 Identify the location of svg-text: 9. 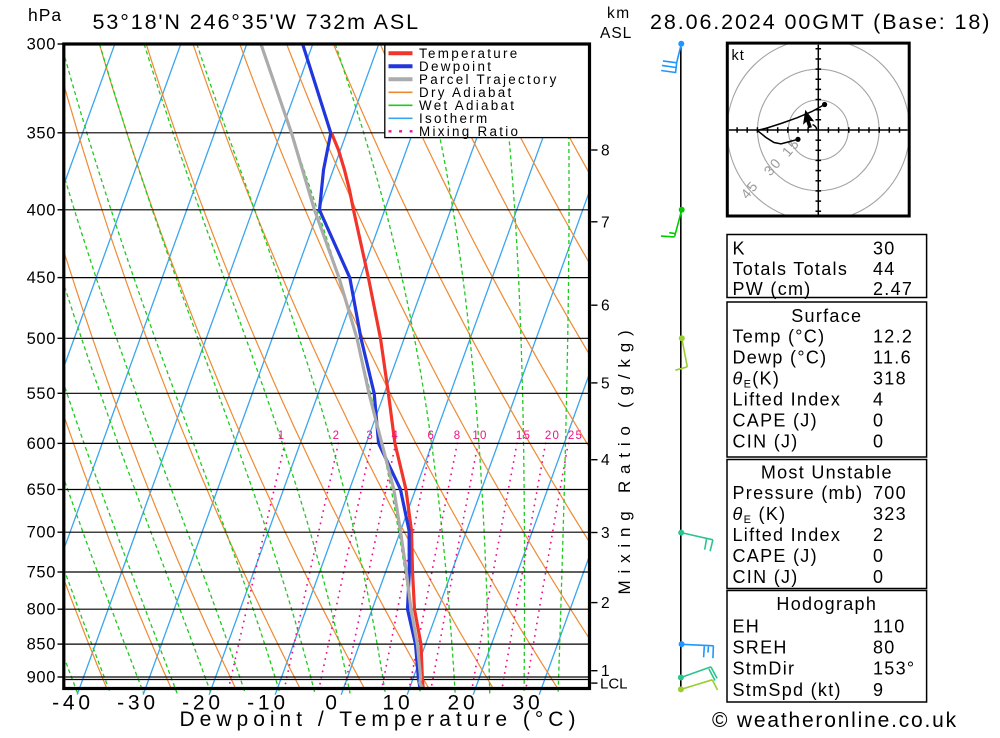
(878, 690).